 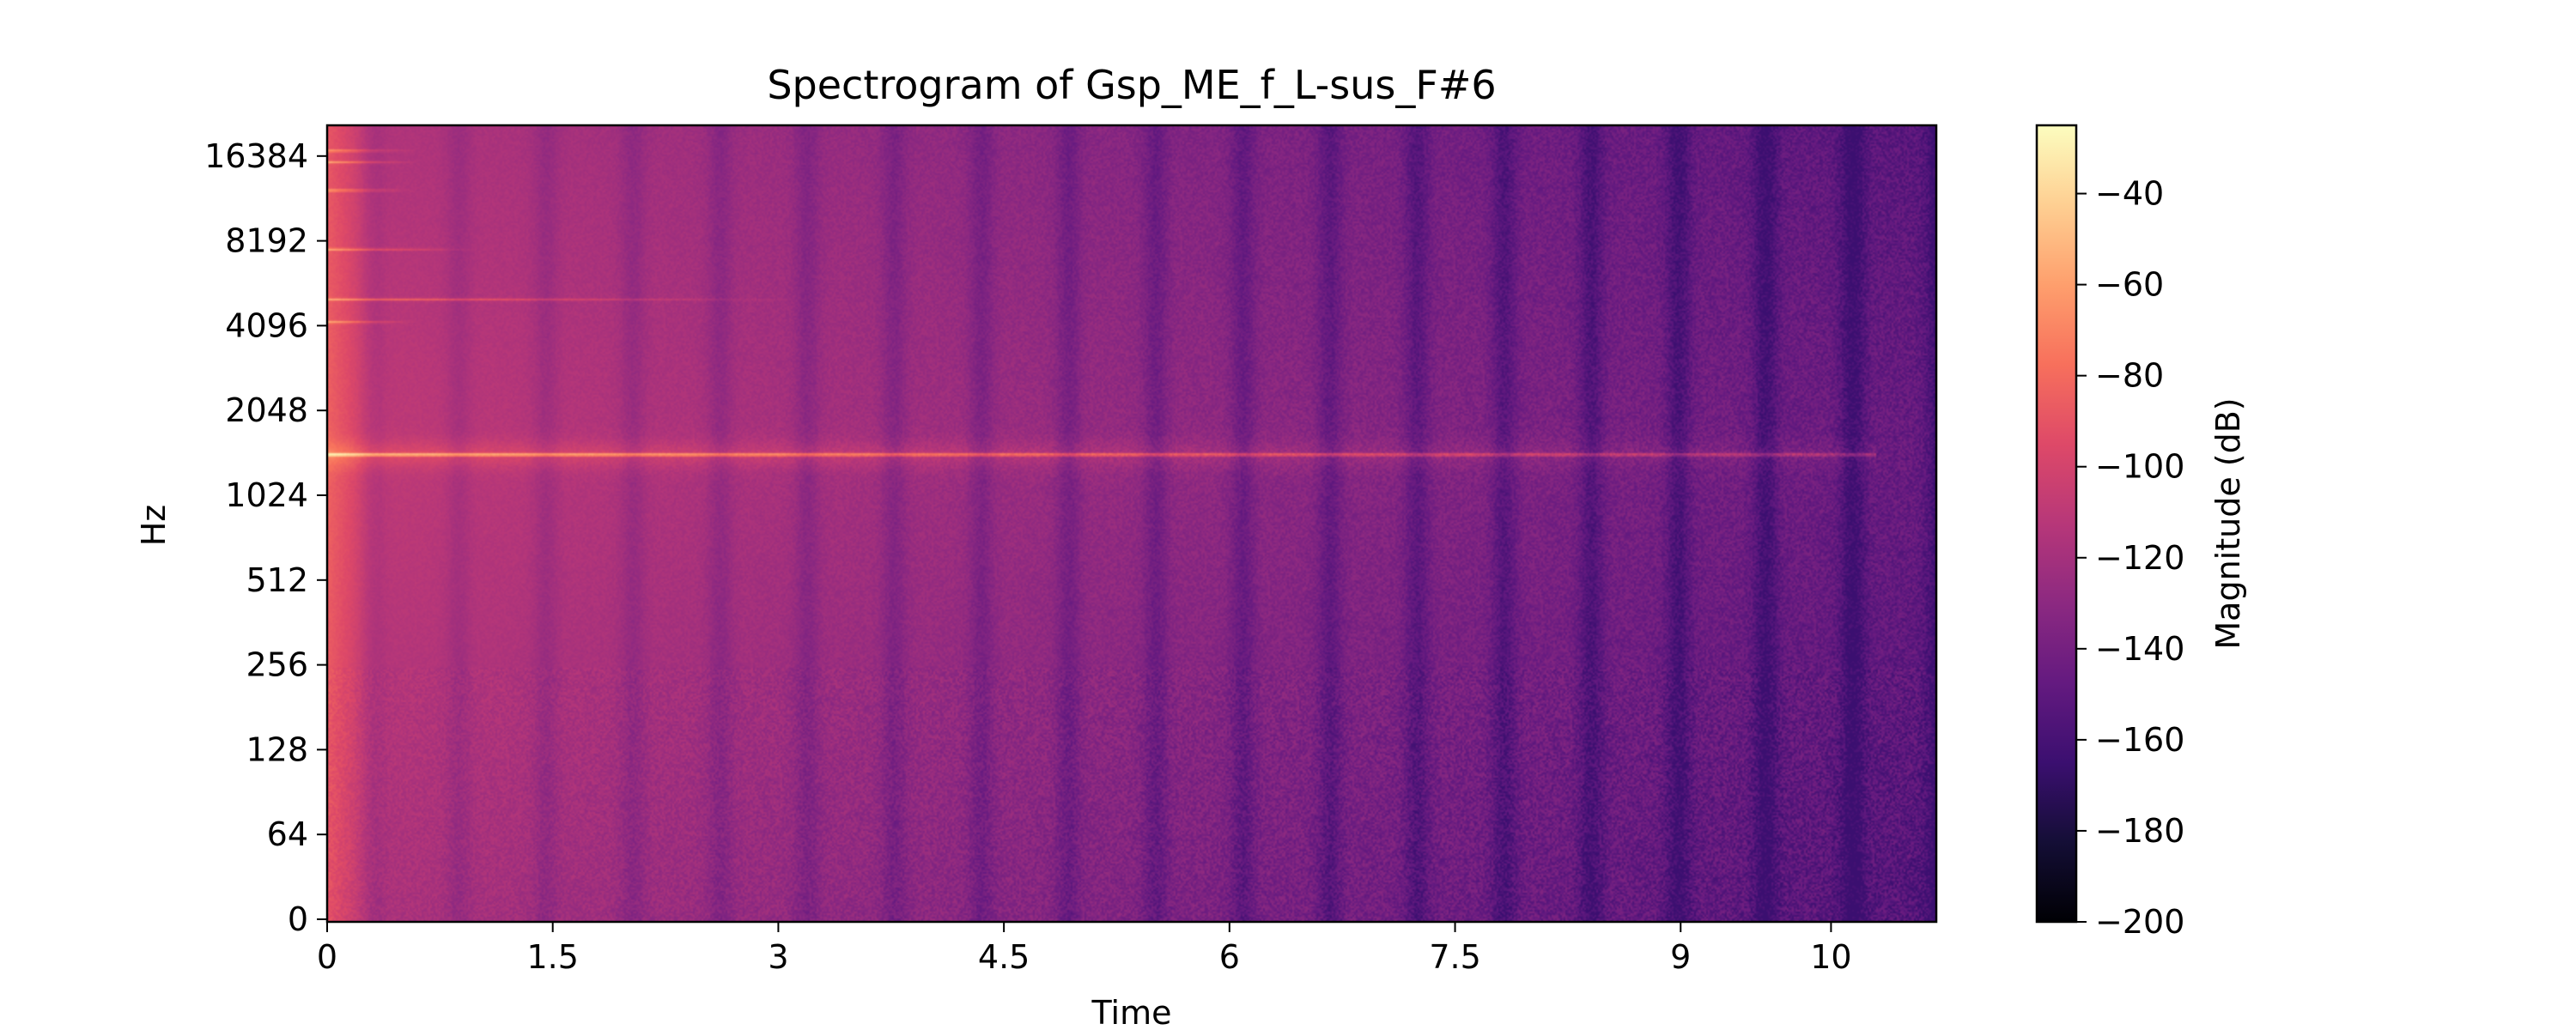 What do you see at coordinates (1131, 1012) in the screenshot?
I see `x-axis-label: Time` at bounding box center [1131, 1012].